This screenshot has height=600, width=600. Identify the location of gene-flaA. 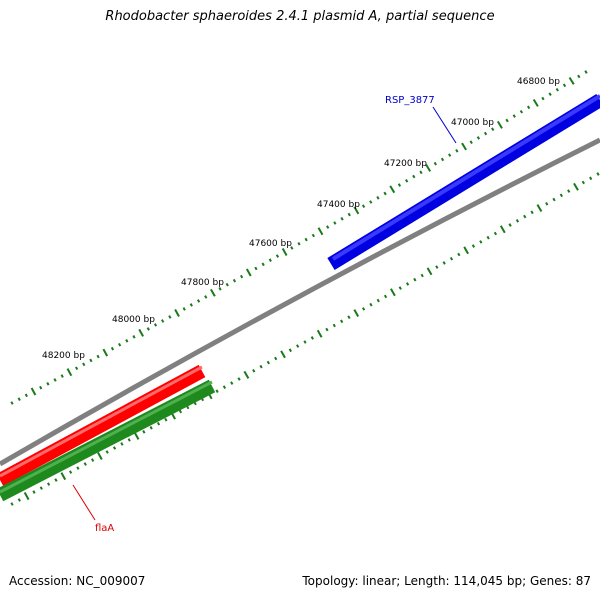
(103, 425).